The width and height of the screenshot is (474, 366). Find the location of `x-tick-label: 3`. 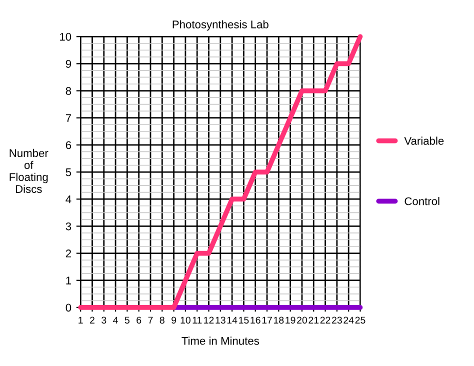

x-tick-label: 3 is located at coordinates (104, 320).